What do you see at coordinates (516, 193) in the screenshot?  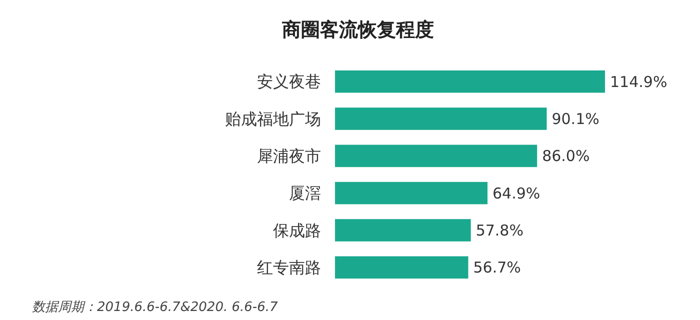 I see `data-label: 64.9%` at bounding box center [516, 193].